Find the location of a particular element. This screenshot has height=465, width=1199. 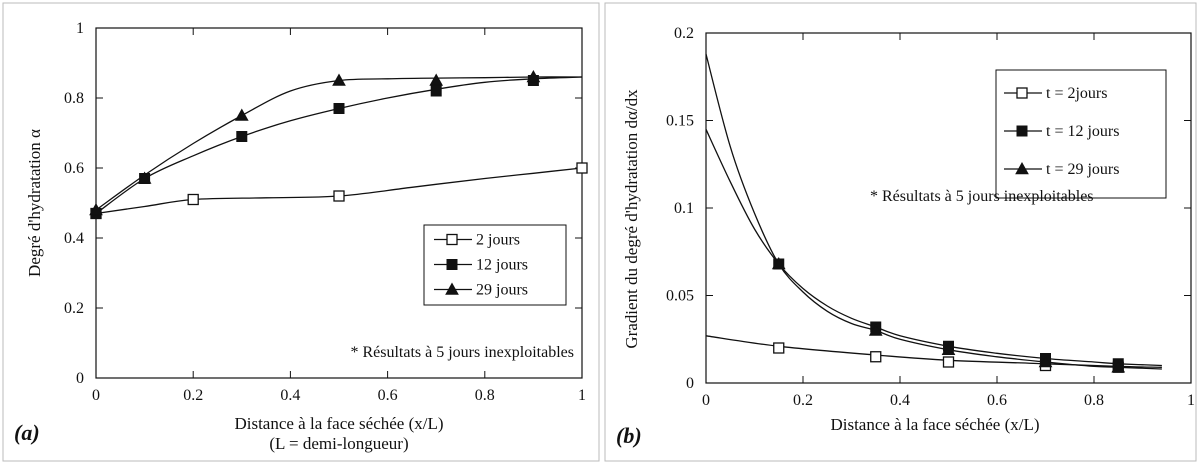

y-tick-label: 0.6 is located at coordinates (74, 168).